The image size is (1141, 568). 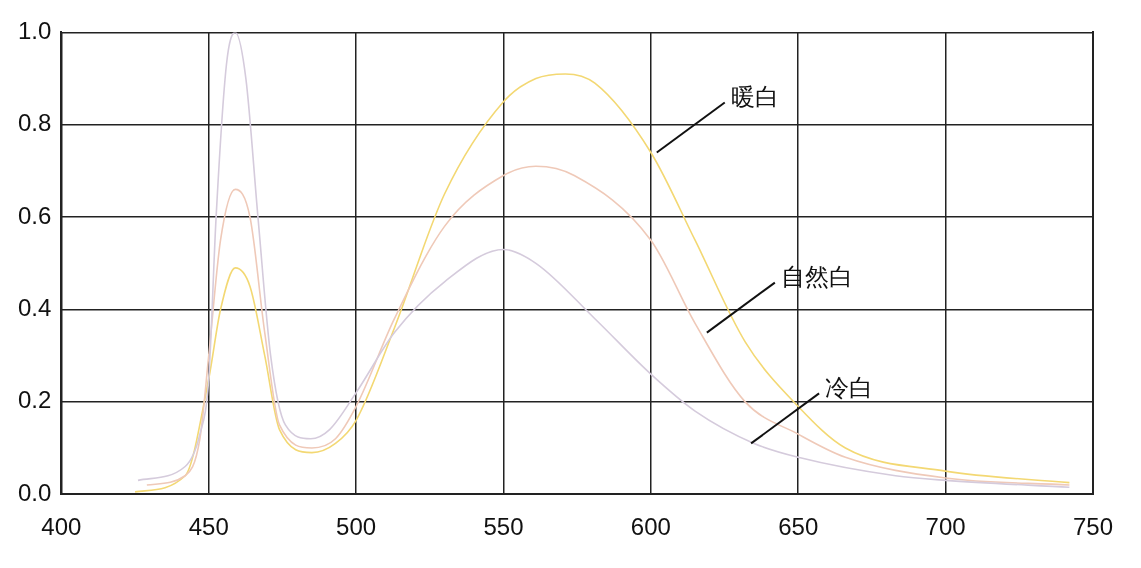 What do you see at coordinates (849, 387) in the screenshot?
I see `annotation: 冷白` at bounding box center [849, 387].